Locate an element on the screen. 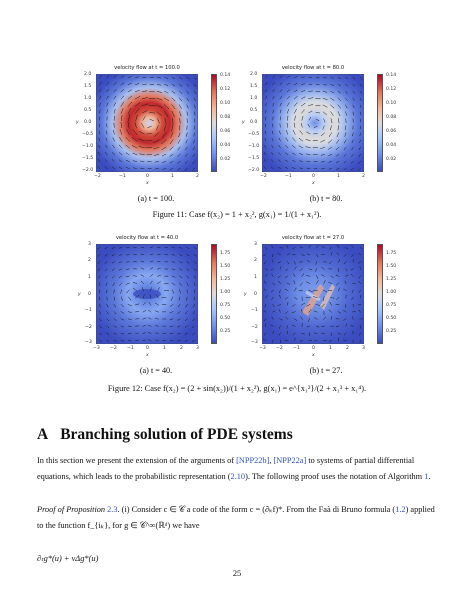 Image resolution: width=474 pixels, height=613 pixels. flow-plot is located at coordinates (313, 123).